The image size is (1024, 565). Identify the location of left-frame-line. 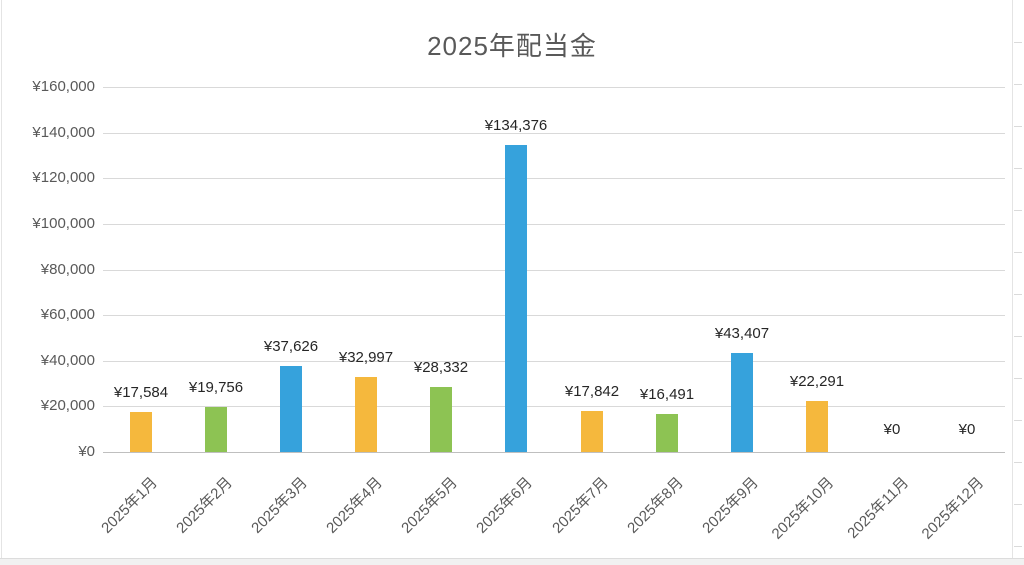
(1, 282).